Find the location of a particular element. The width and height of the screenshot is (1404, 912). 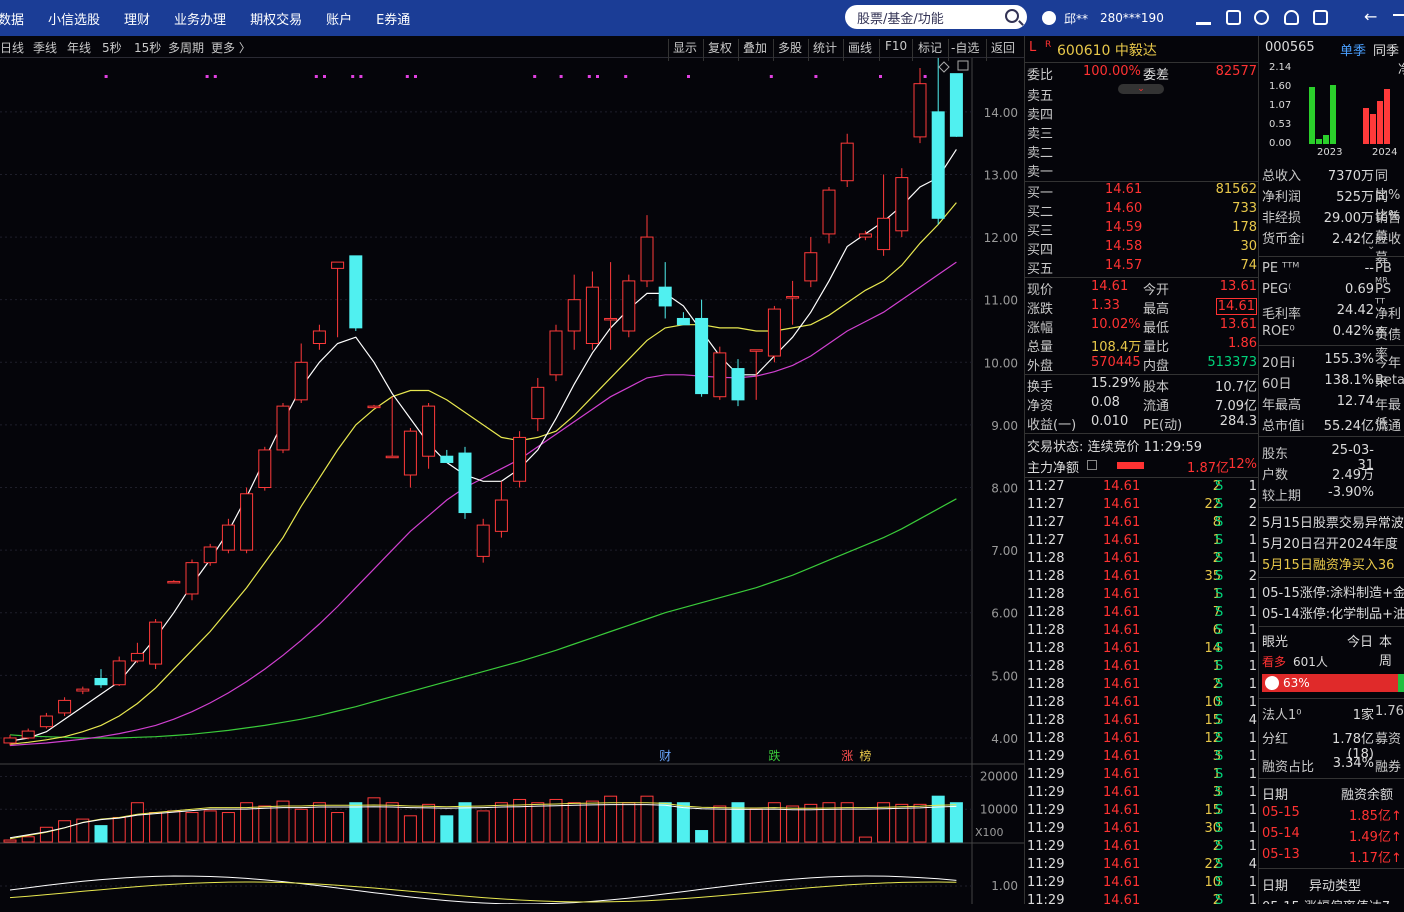

tool-multi-stock: 多股 is located at coordinates (790, 48).